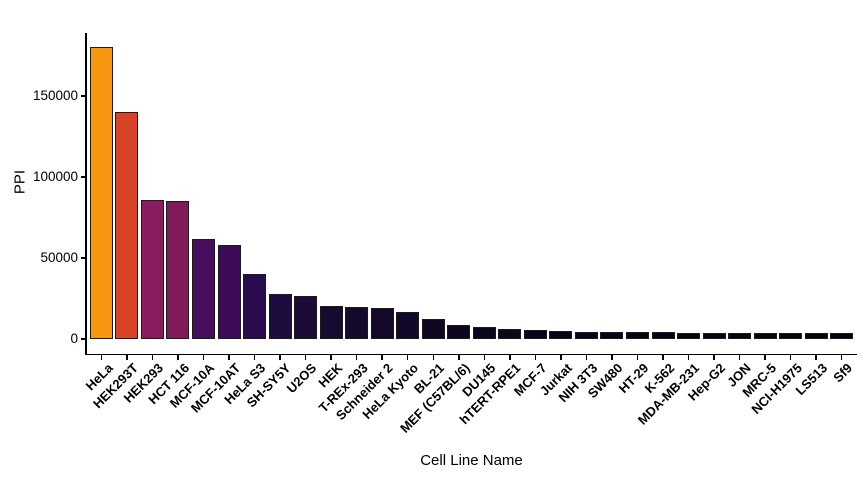 The width and height of the screenshot is (864, 480). I want to click on y-tick-label: 0, so click(74, 338).